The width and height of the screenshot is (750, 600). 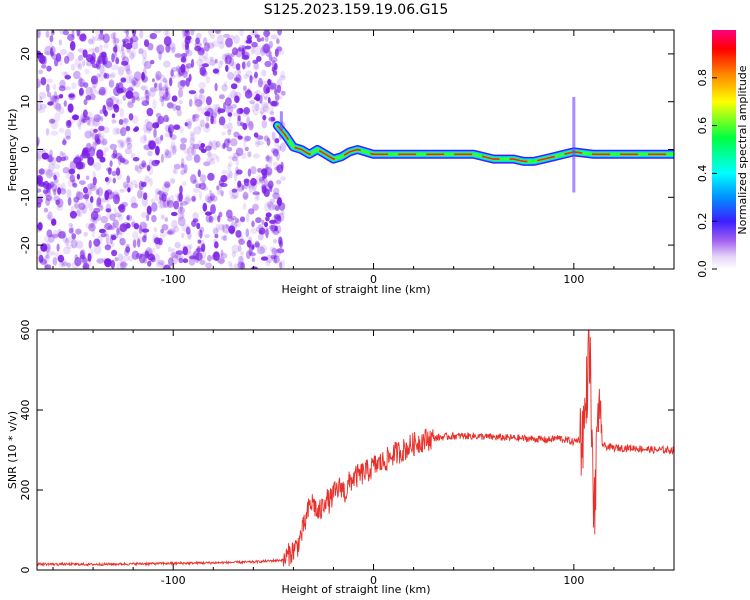 I want to click on spectrogram-xtick-label: -100, so click(x=173, y=279).